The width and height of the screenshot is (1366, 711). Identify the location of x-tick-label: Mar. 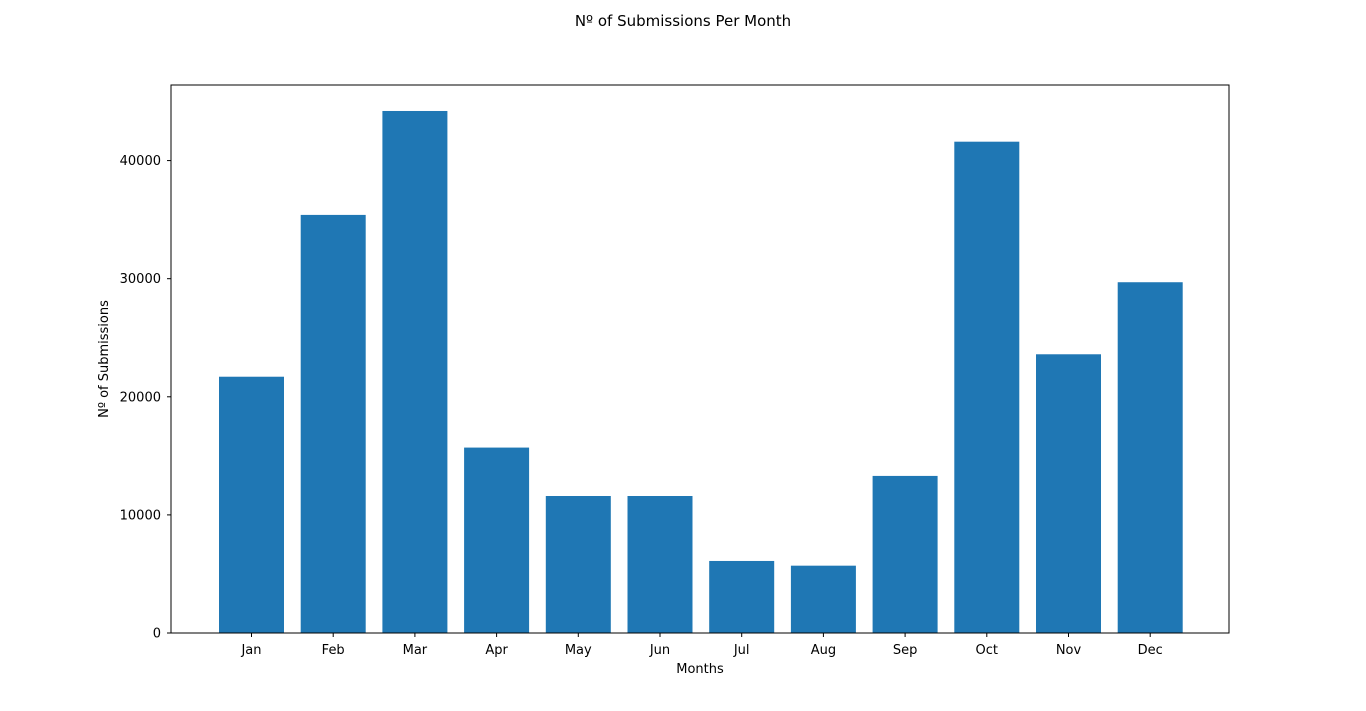
(415, 650).